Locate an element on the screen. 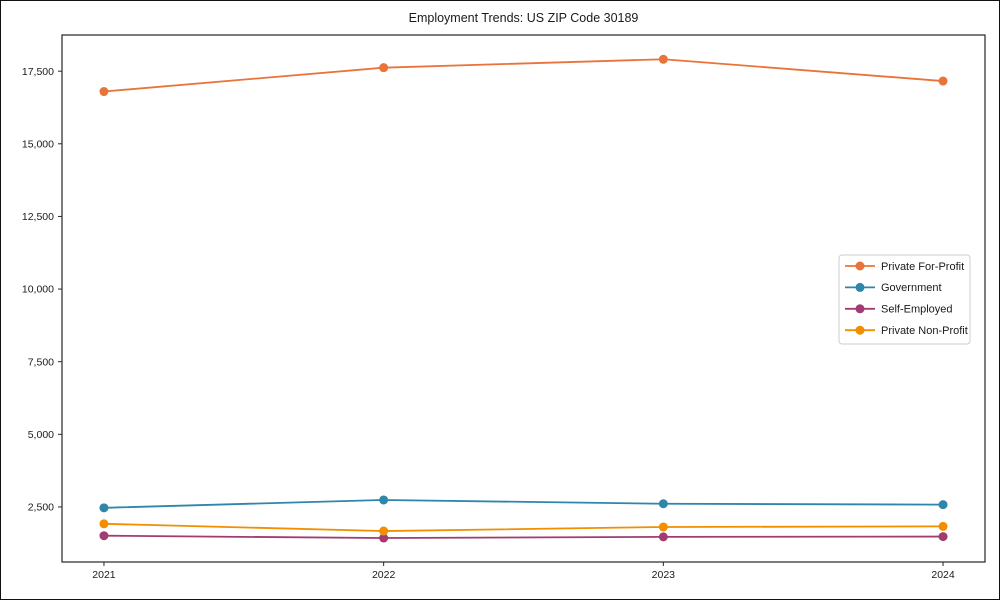  x-tick-label: 2022 is located at coordinates (384, 575).